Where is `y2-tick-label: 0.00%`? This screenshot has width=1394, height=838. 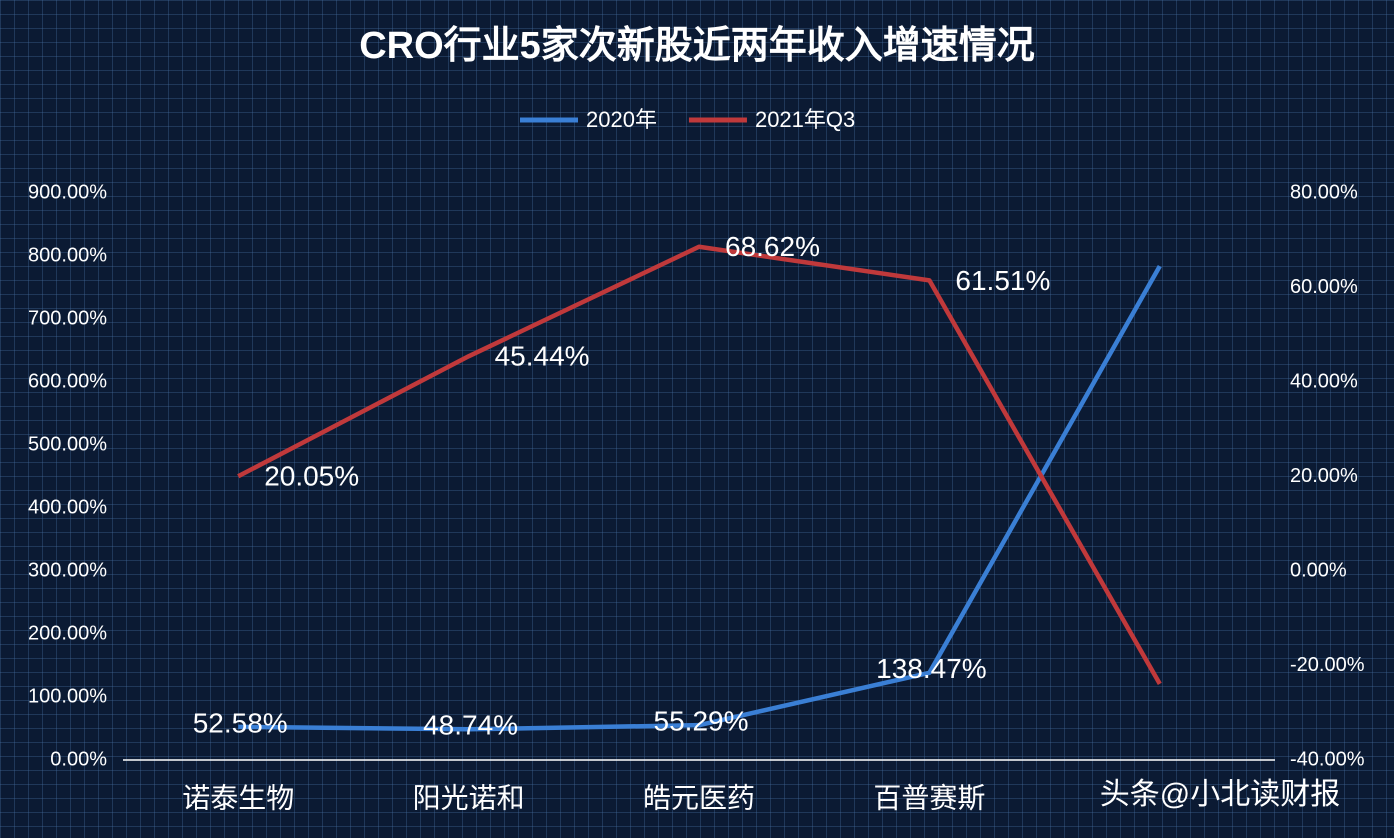
y2-tick-label: 0.00% is located at coordinates (1318, 570).